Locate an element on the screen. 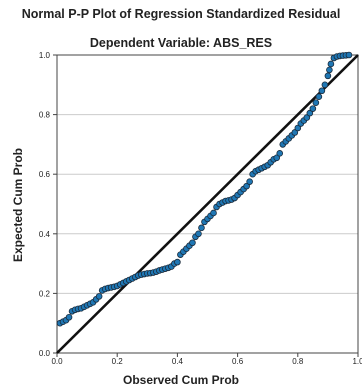  x-axis-label: Observed Cum Prob is located at coordinates (181, 380).